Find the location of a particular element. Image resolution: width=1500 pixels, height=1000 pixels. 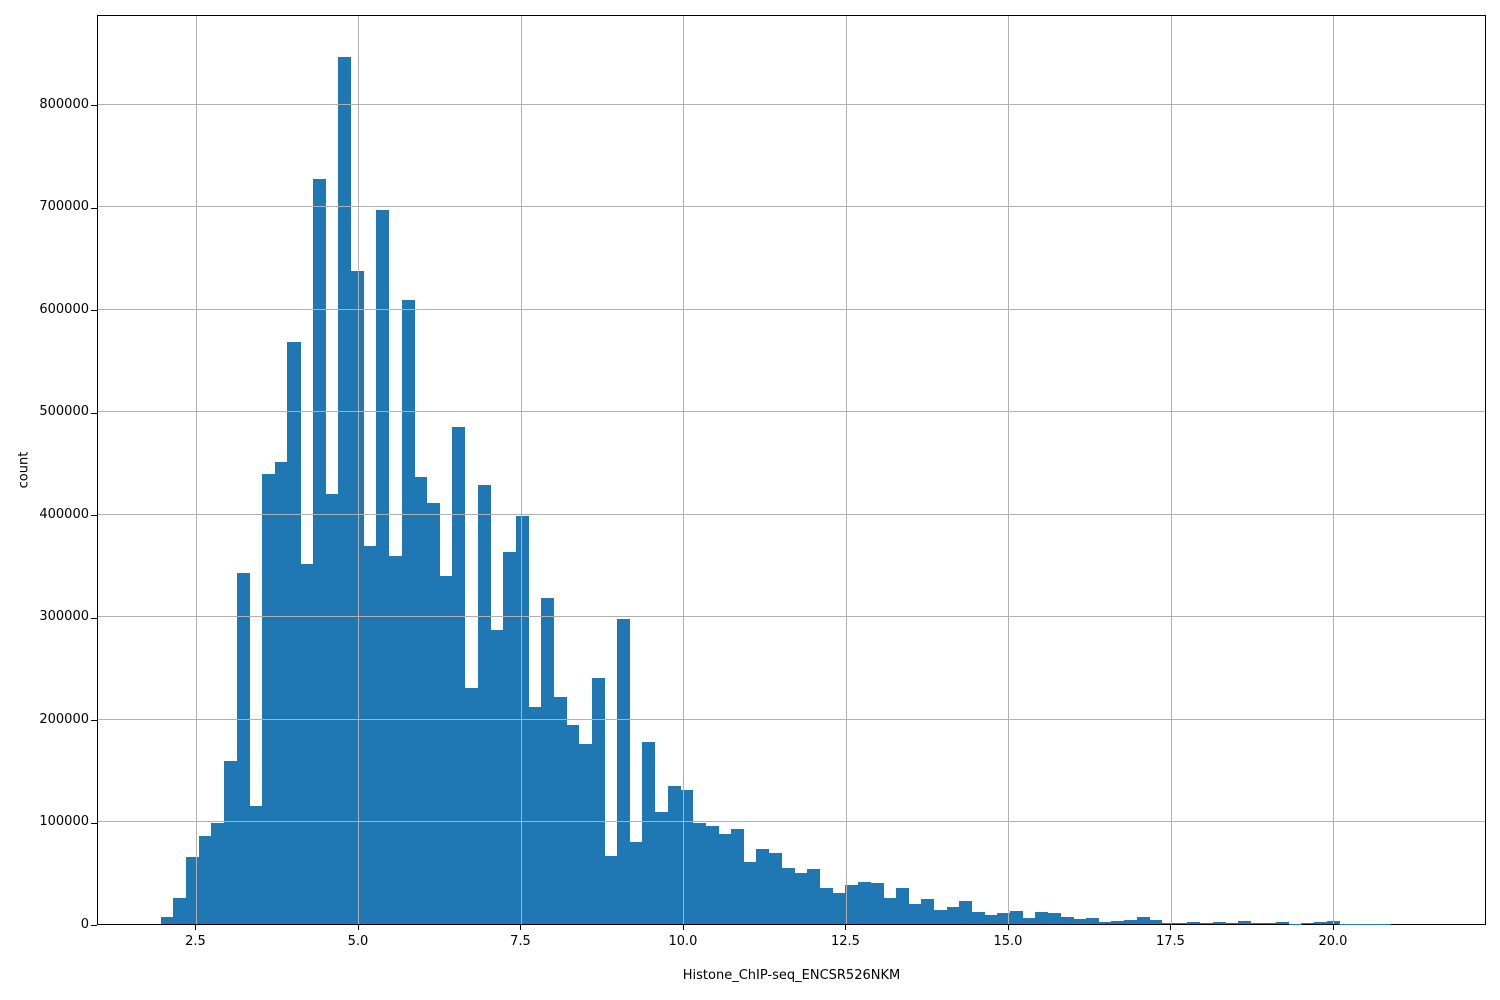

y-tick-label: 700000 is located at coordinates (64, 207).